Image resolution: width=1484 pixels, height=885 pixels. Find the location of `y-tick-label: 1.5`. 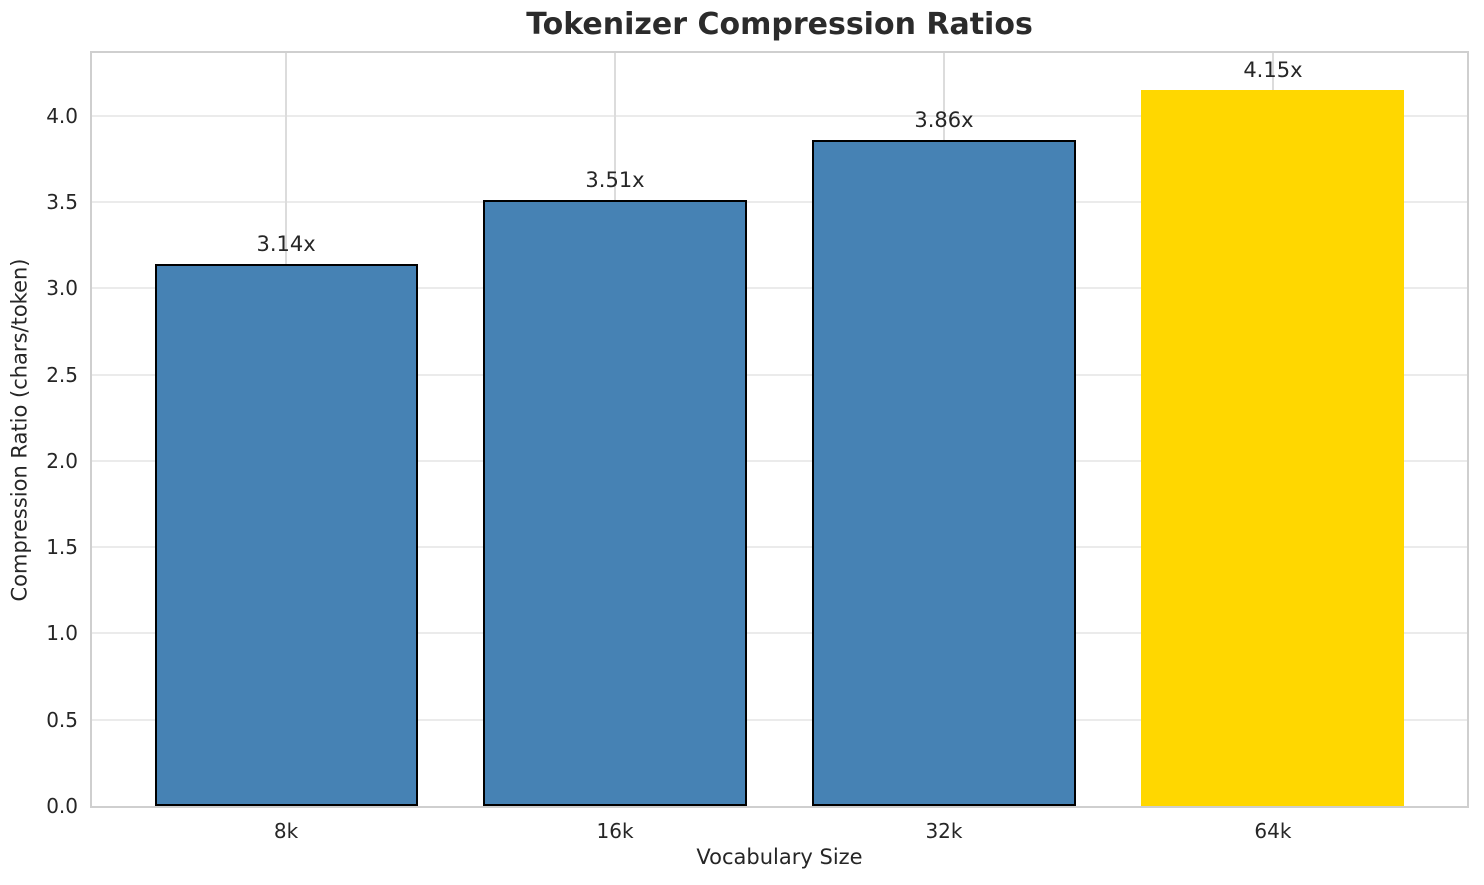

y-tick-label: 1.5 is located at coordinates (62, 547).